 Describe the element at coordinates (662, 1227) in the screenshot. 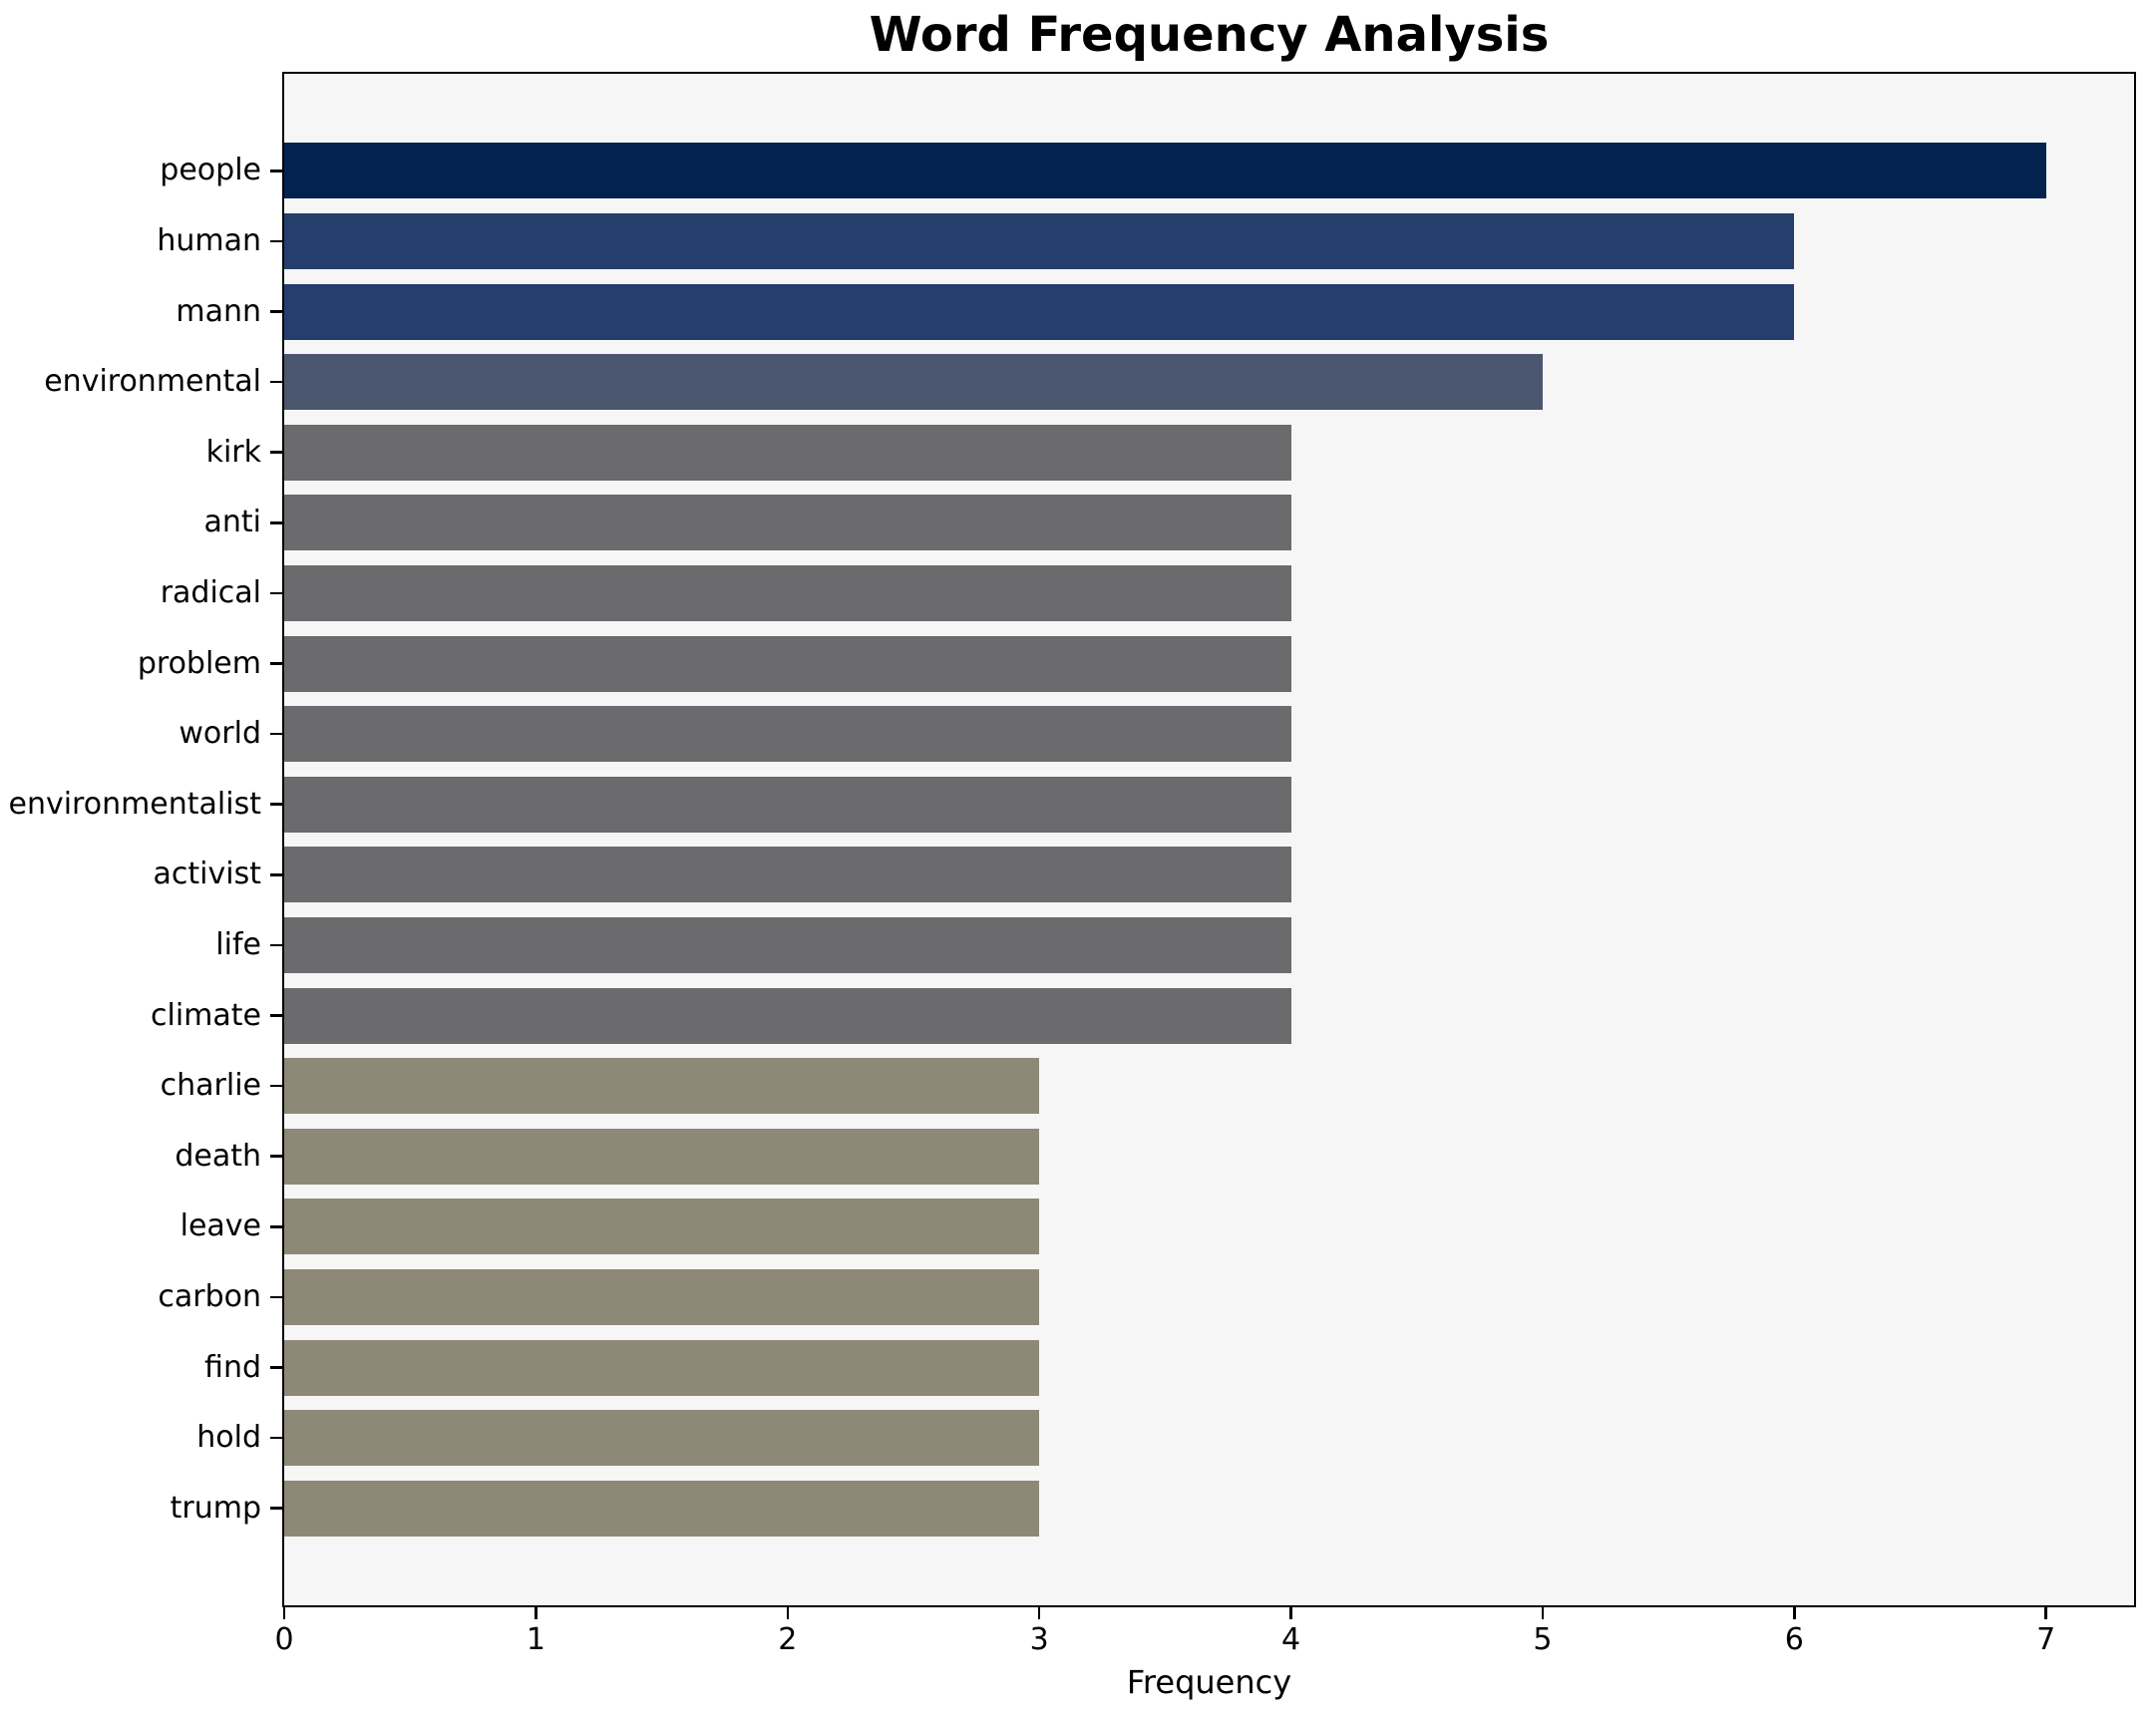

I see `bar-leave` at that location.